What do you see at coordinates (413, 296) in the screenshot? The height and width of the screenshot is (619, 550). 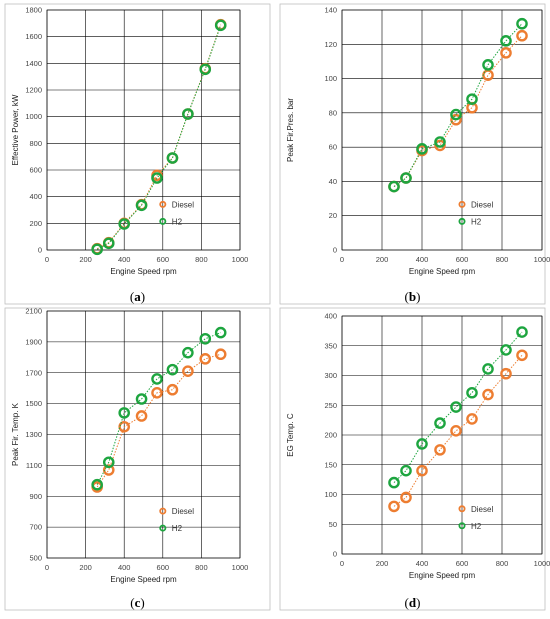 I see `panel-label: (b)` at bounding box center [413, 296].